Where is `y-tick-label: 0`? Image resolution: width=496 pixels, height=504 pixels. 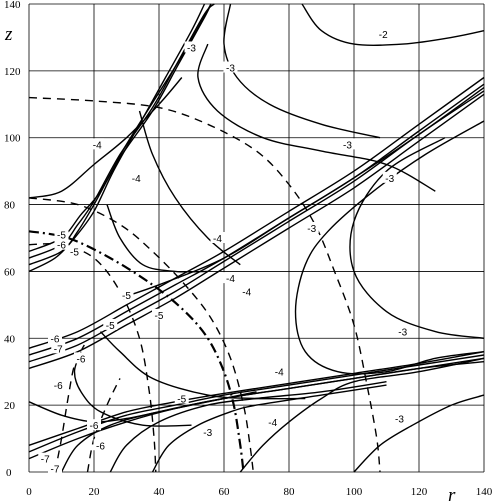
y-tick-label: 0 is located at coordinates (9, 473).